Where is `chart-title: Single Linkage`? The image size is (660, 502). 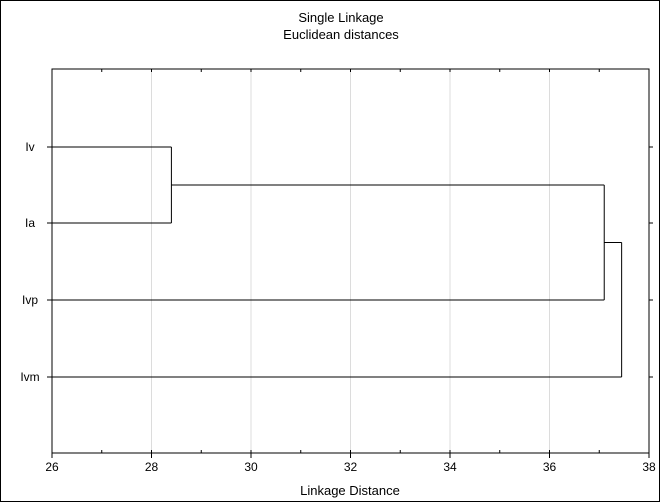
chart-title: Single Linkage is located at coordinates (340, 17).